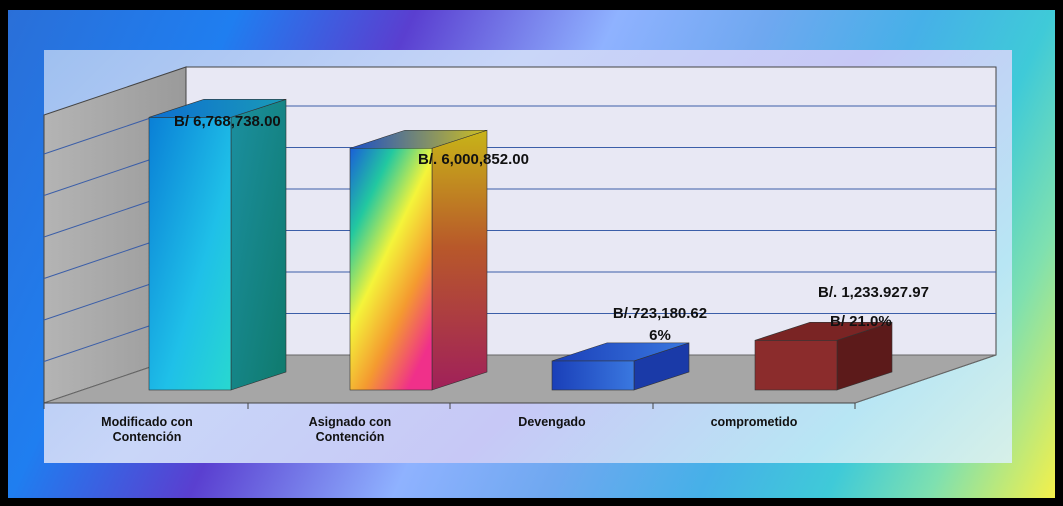 The height and width of the screenshot is (506, 1063). Describe the element at coordinates (473, 159) in the screenshot. I see `data-label-2: B/. 6,000,852.00` at that location.